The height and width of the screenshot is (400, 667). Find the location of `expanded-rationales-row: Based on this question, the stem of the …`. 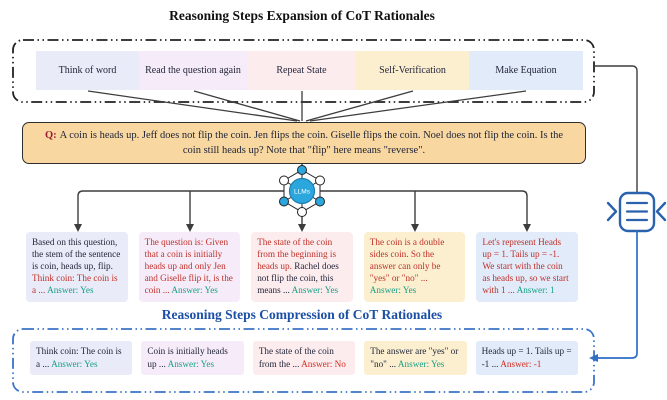

expanded-rationales-row: Based on this question, the stem of the … is located at coordinates (302, 267).